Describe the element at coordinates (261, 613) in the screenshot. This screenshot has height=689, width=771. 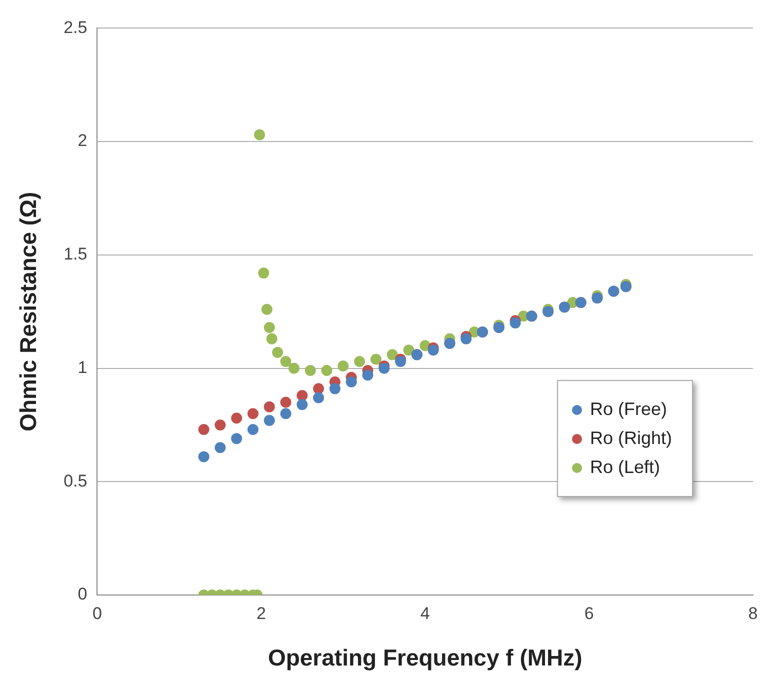
I see `x-tick-label: 2` at that location.